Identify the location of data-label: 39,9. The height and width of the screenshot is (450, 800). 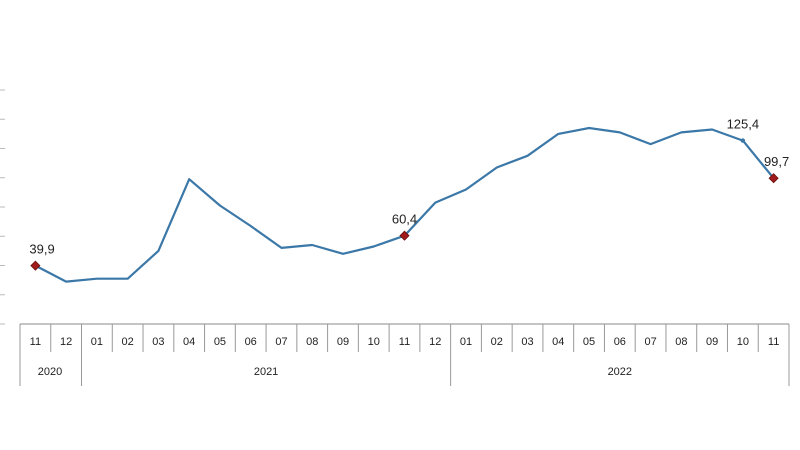
(41, 249).